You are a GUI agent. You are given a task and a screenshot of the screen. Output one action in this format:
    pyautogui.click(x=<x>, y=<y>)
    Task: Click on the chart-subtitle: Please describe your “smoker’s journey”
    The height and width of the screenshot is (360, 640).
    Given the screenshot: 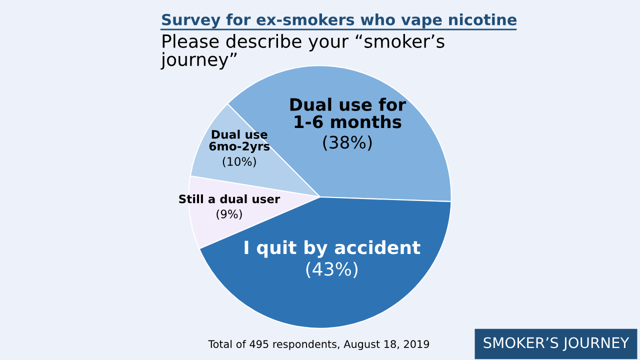 What is the action you would take?
    pyautogui.click(x=302, y=52)
    